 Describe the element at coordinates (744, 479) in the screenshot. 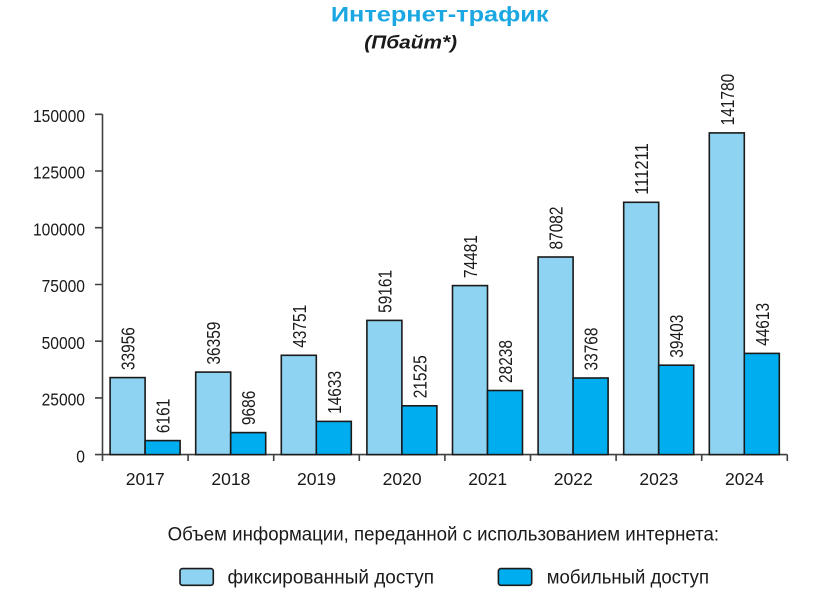

I see `svg-text: 2024` at that location.